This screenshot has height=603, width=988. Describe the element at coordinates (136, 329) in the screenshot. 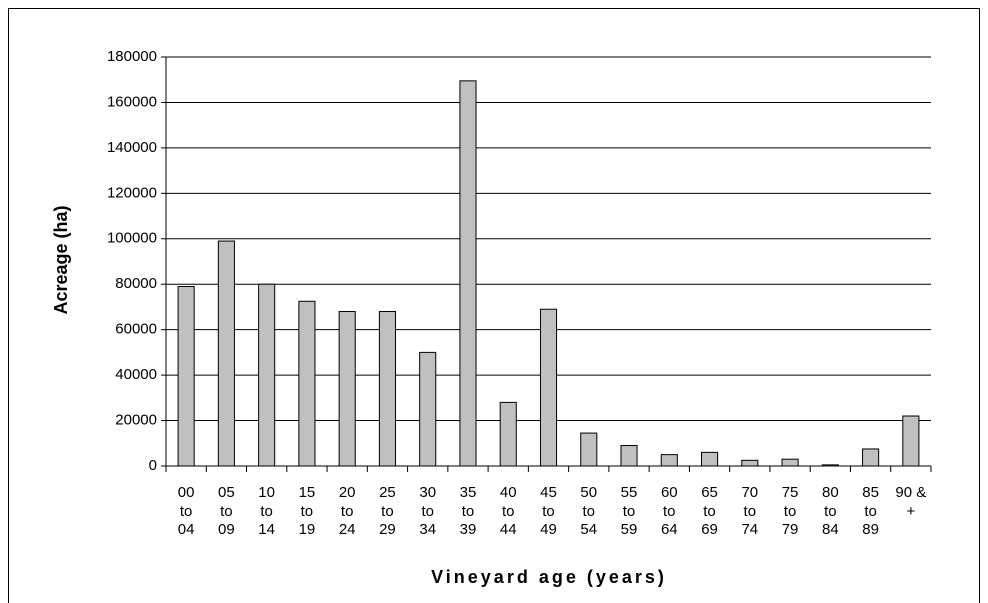

I see `y-tick-label: 60000` at that location.